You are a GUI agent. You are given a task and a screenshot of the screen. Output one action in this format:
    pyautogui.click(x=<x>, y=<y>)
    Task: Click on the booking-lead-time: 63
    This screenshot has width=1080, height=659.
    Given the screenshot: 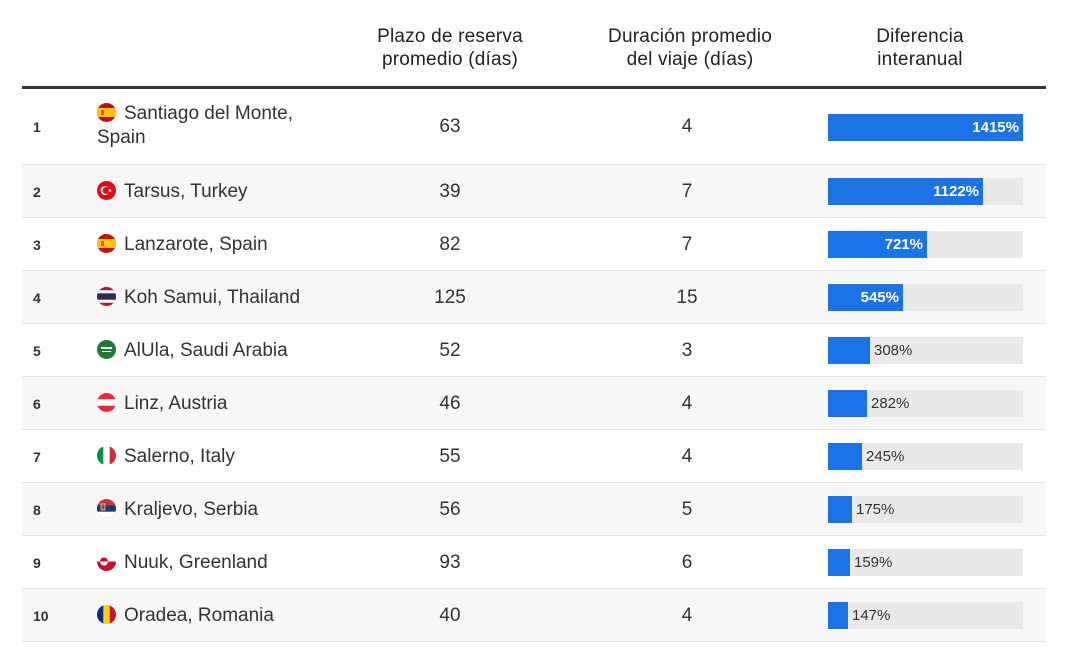 What is the action you would take?
    pyautogui.click(x=450, y=126)
    